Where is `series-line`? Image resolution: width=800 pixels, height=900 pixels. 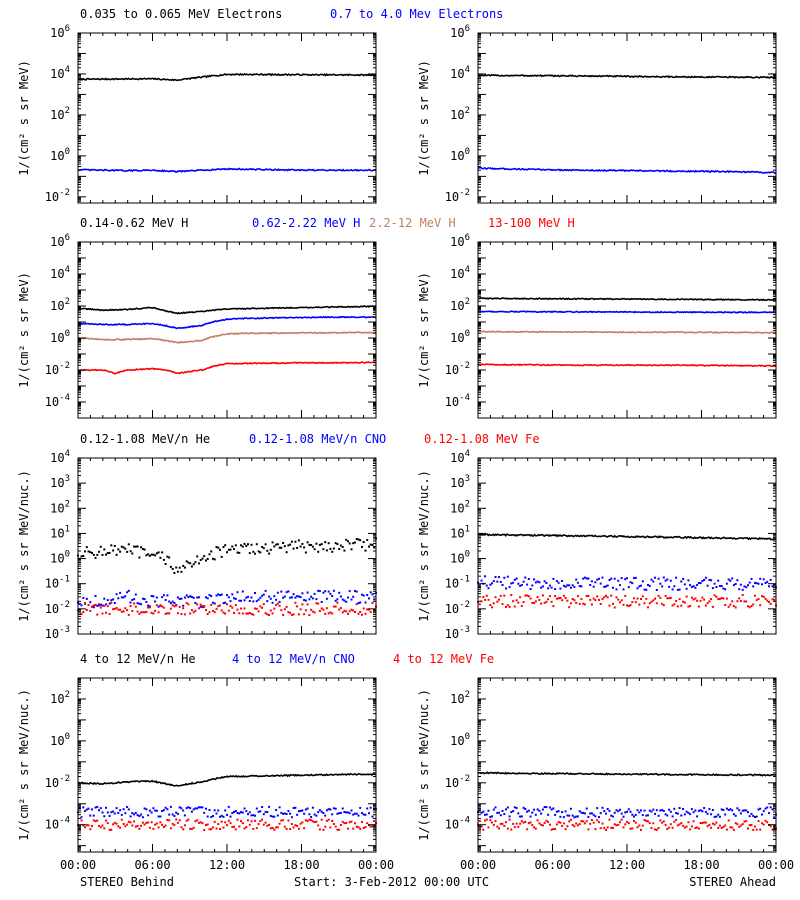
series-line is located at coordinates (226, 77).